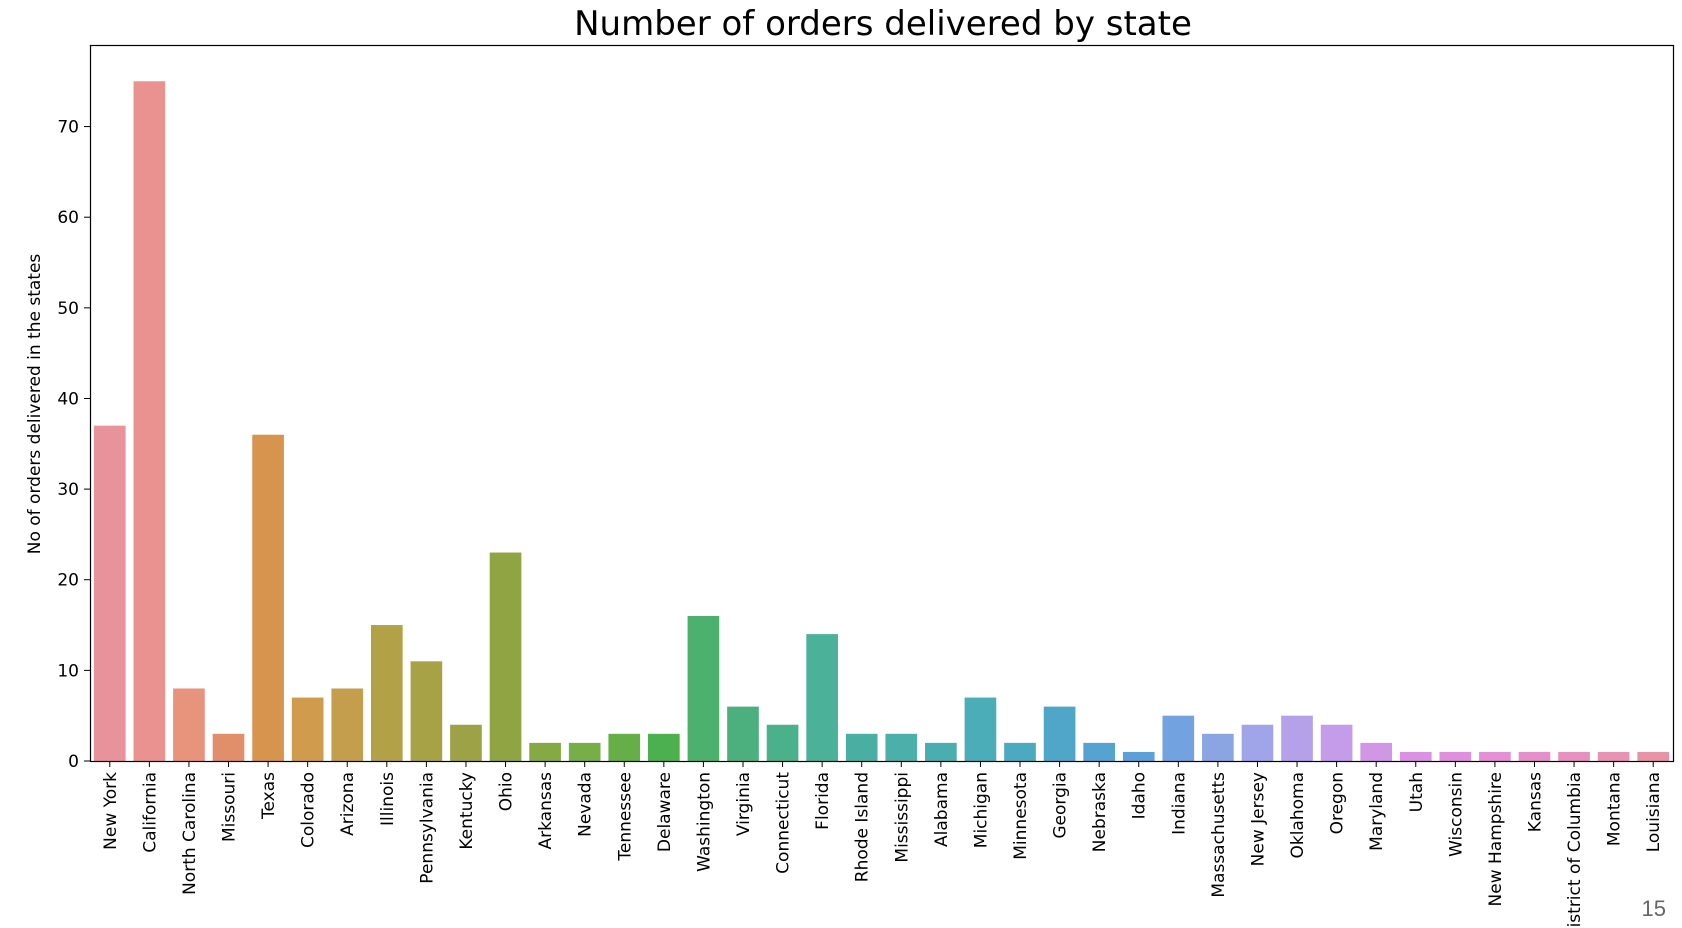  I want to click on x-tick-label: Michigan, so click(981, 810).